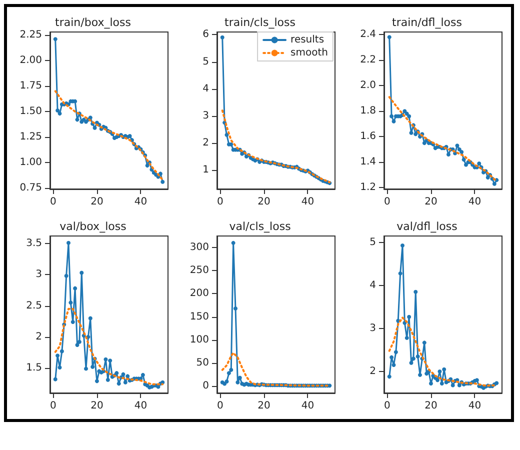 Image resolution: width=520 pixels, height=450 pixels. I want to click on y-tick-label: 1.5, so click(34, 368).